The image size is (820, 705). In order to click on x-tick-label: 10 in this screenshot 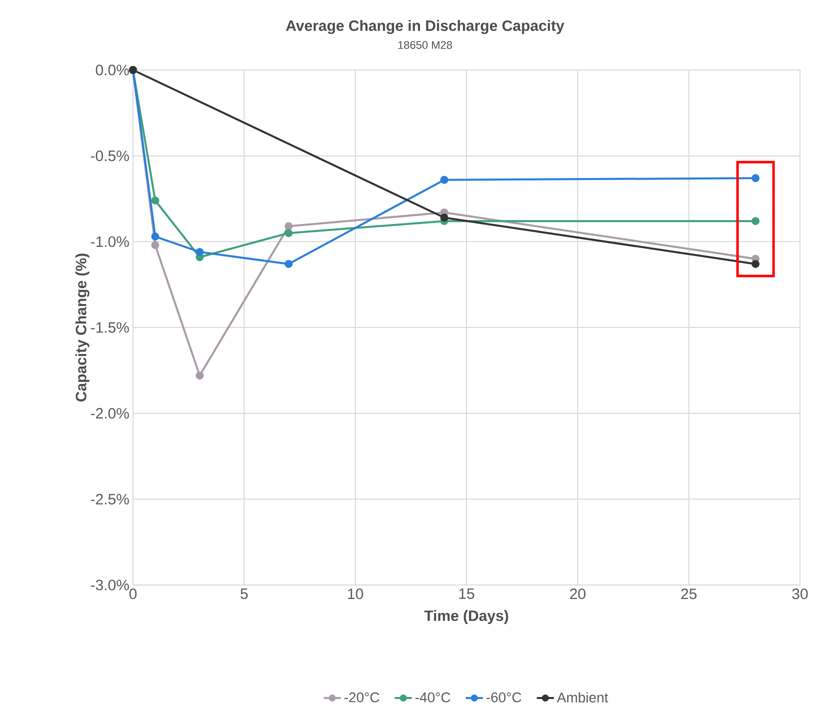, I will do `click(356, 594)`.